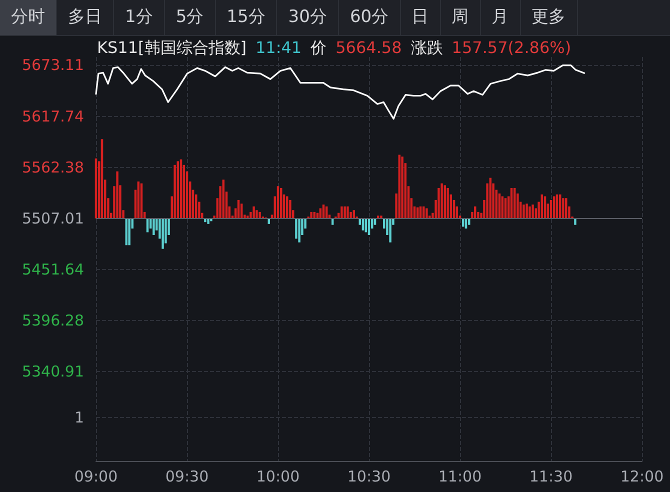 The width and height of the screenshot is (670, 492). Describe the element at coordinates (96, 477) in the screenshot. I see `x-tick-label: 09:00` at that location.